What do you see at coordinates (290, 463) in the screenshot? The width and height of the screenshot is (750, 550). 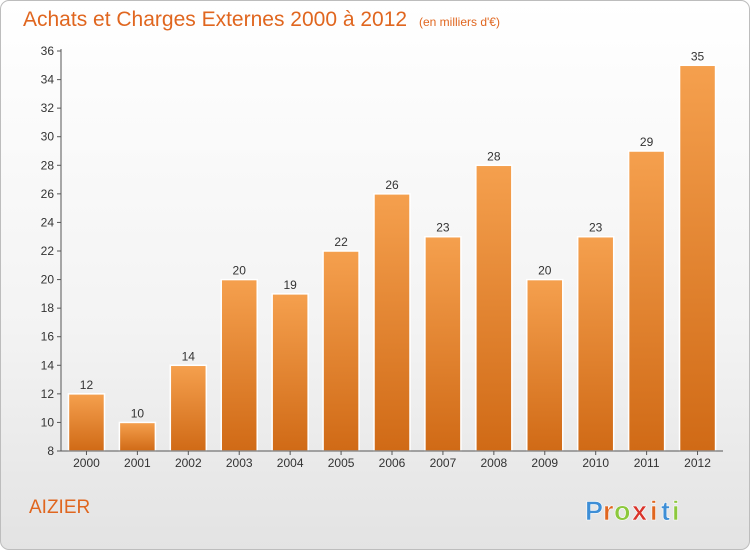 I see `x-tick-label: 2004` at bounding box center [290, 463].